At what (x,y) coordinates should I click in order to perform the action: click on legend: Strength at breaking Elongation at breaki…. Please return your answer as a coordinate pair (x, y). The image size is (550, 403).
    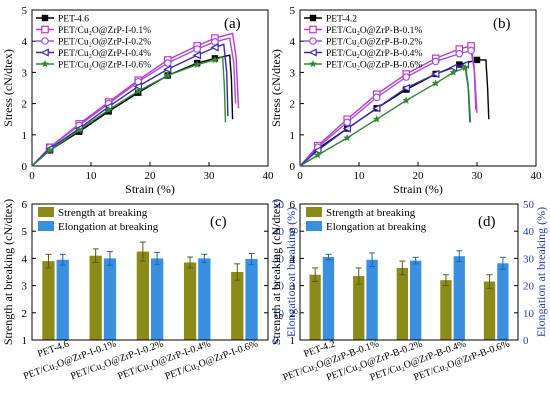
    Looking at the image, I should click on (98, 220).